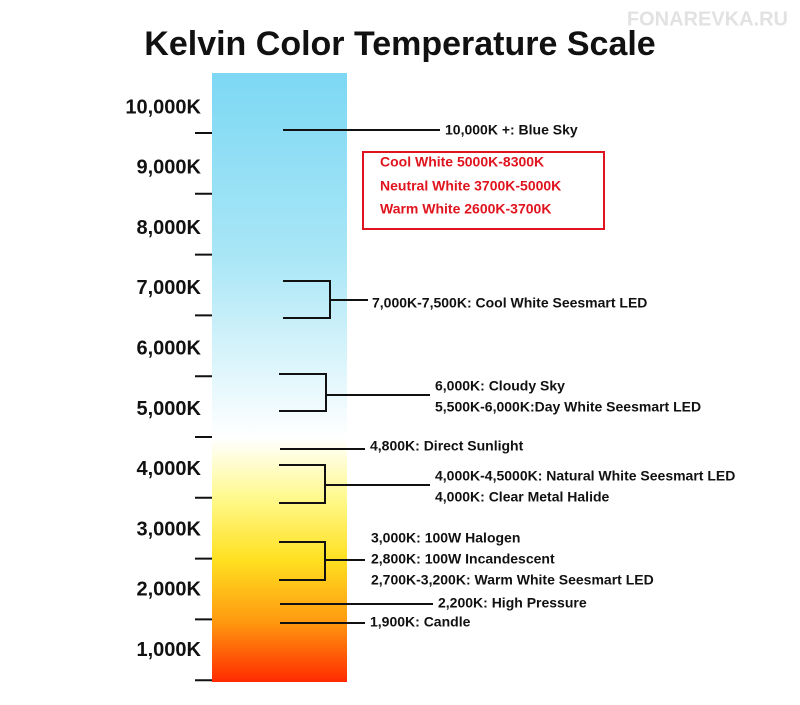  What do you see at coordinates (509, 303) in the screenshot?
I see `annotation: 7,000K-7,500K: Cool White Seesmart LED` at bounding box center [509, 303].